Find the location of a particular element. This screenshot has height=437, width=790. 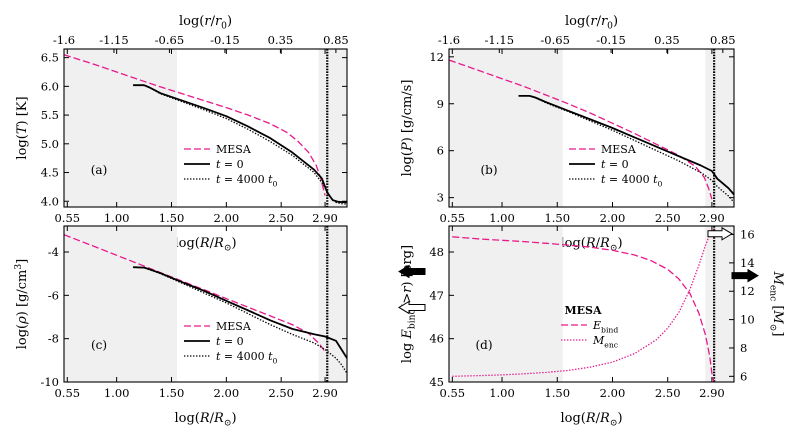

y-tick-label: 46 is located at coordinates (436, 339).